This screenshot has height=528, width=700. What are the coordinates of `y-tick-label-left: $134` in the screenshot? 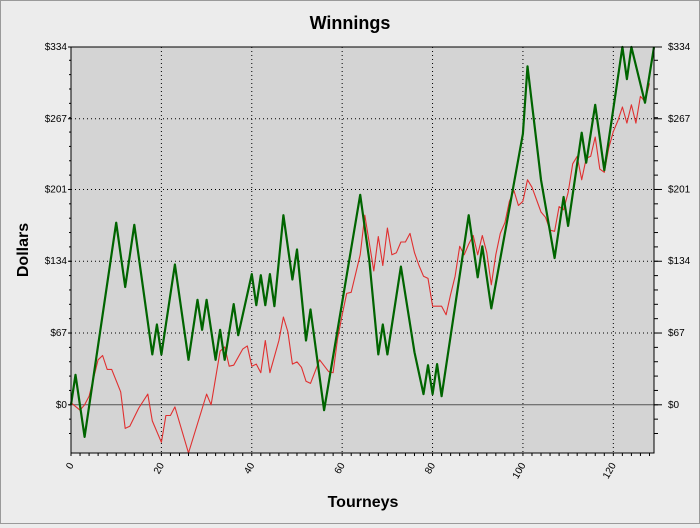 It's located at (56, 261).